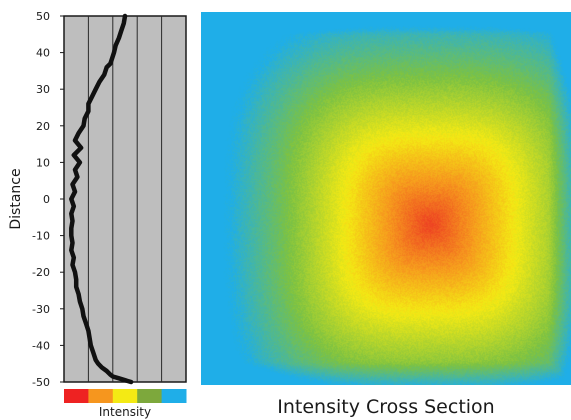 The image size is (571, 420). Describe the element at coordinates (41, 345) in the screenshot. I see `y-tick-label: -40` at that location.